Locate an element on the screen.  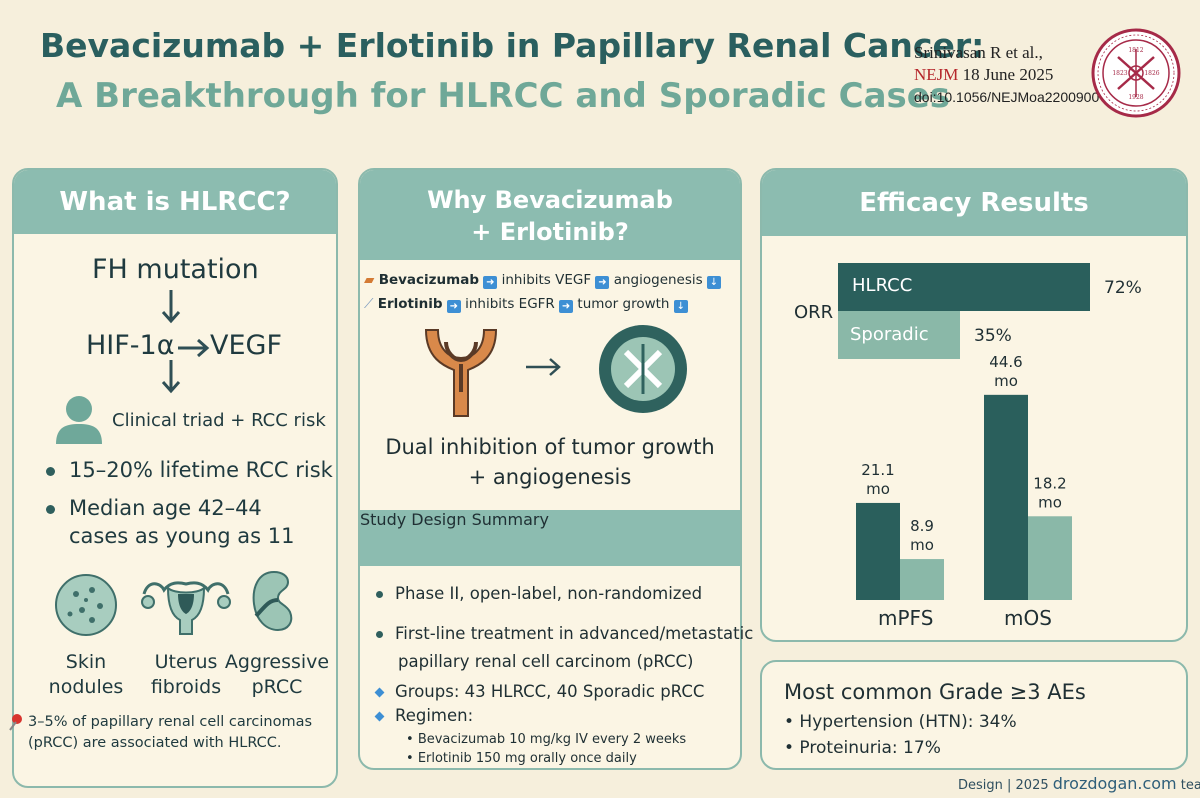
orr-sporadic-fill is located at coordinates (899, 335).